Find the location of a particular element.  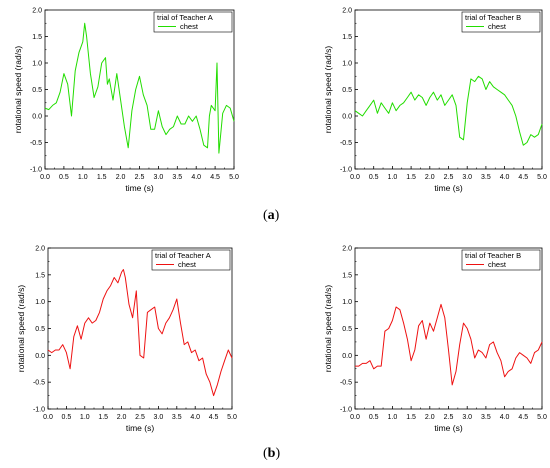

panel-label-a: (a) is located at coordinates (271, 215).